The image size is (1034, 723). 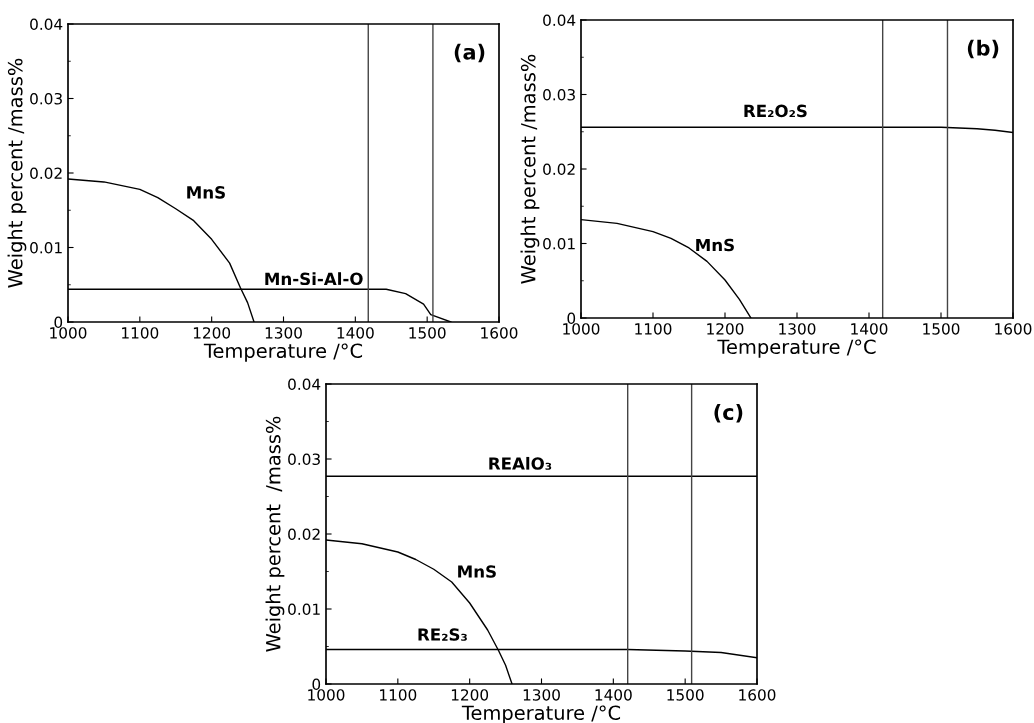 What do you see at coordinates (775, 111) in the screenshot?
I see `series-label: RE₂O₂S` at bounding box center [775, 111].